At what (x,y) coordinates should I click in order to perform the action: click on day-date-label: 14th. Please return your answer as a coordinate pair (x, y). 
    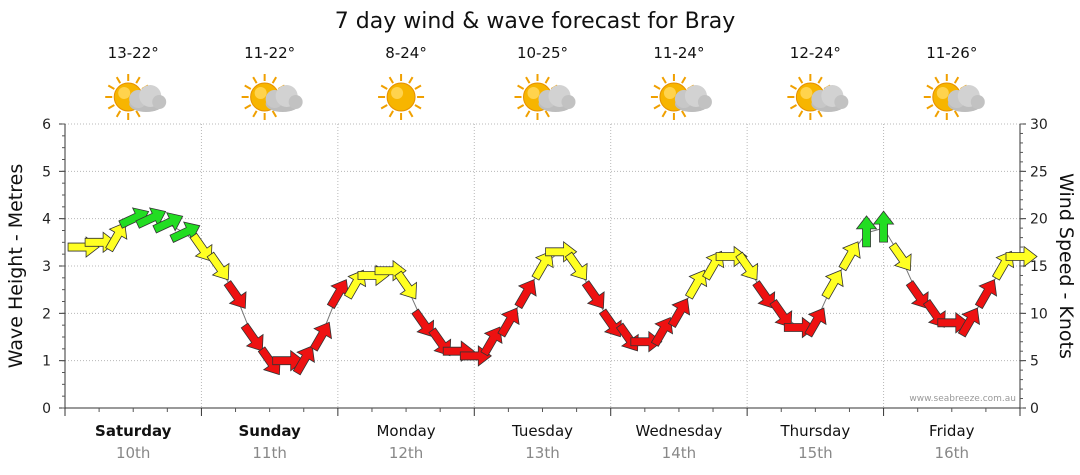
    Looking at the image, I should click on (679, 453).